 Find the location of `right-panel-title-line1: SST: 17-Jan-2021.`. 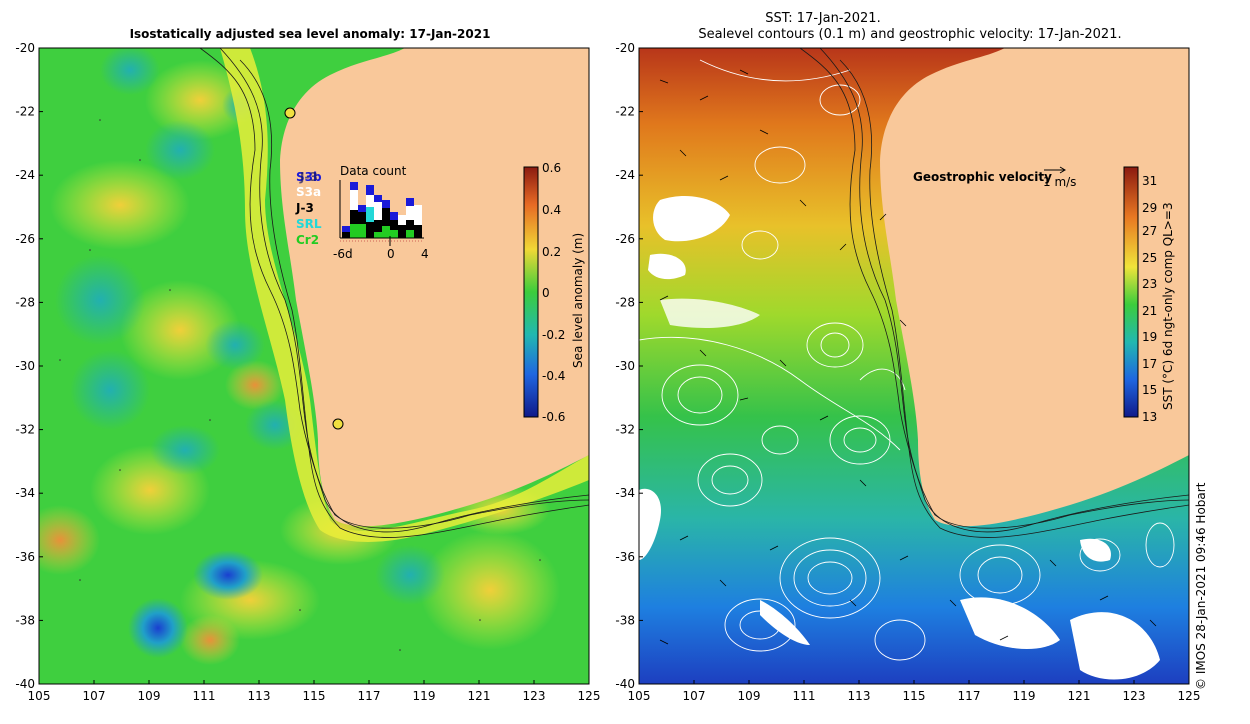

right-panel-title-line1: SST: 17-Jan-2021. is located at coordinates (822, 18).